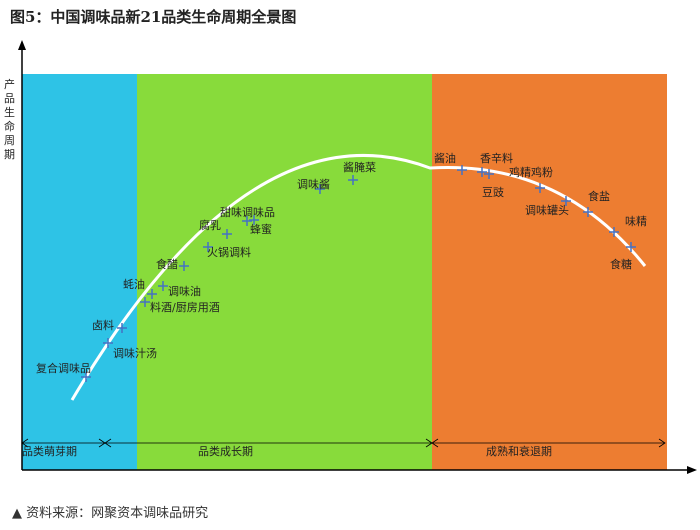 Image resolution: width=700 pixels, height=530 pixels. Describe the element at coordinates (496, 158) in the screenshot. I see `data-point-label: 香辛料` at that location.